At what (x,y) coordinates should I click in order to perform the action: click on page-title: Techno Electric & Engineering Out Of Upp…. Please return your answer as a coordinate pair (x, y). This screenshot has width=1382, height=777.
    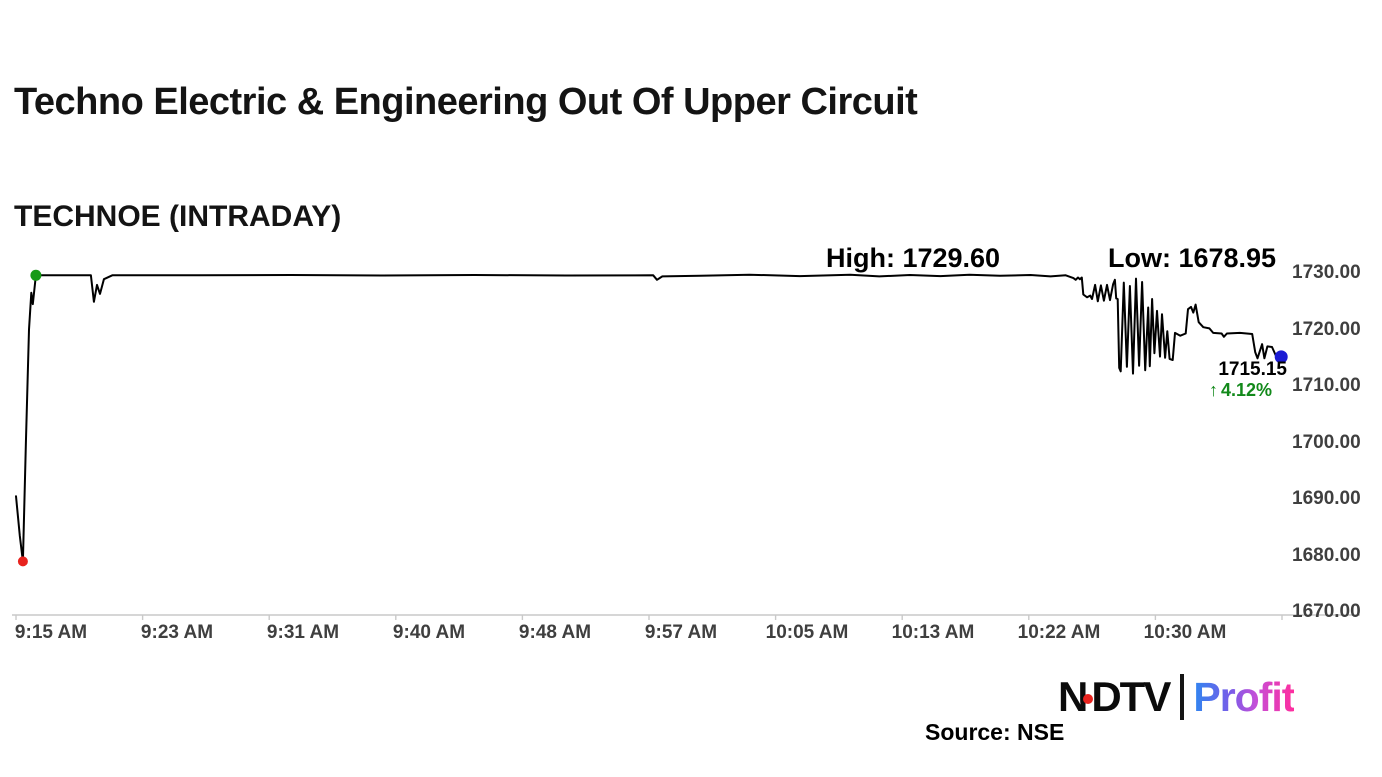
    Looking at the image, I should click on (466, 102).